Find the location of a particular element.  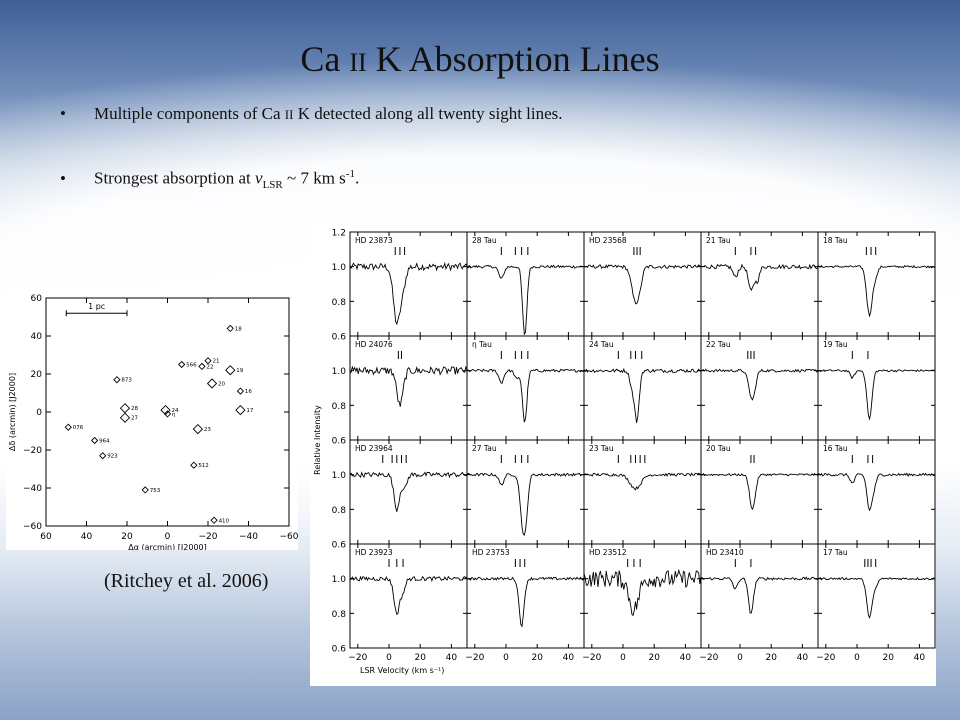

map-y-tick-label: −60 is located at coordinates (32, 527).